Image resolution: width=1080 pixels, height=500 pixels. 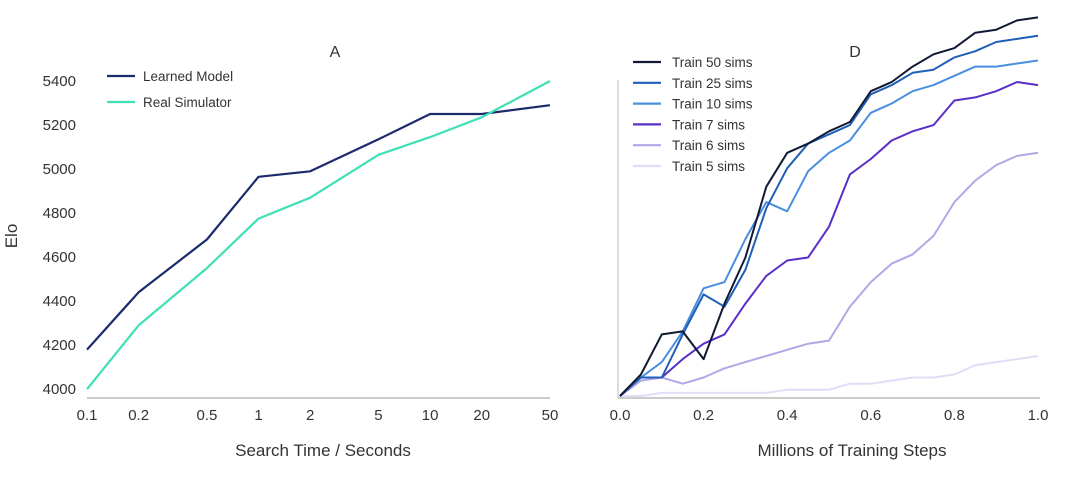 I want to click on panel-a-x-tick-label: 2, so click(x=310, y=415).